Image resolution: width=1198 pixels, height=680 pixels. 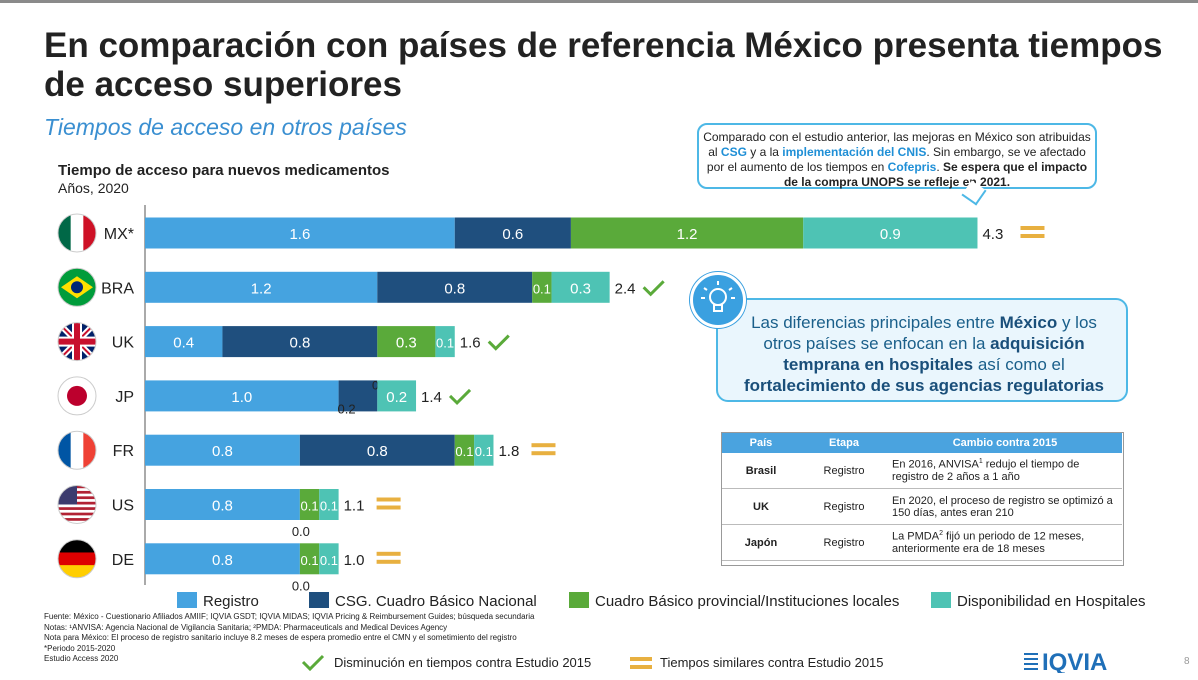 I want to click on data-label: 0.6, so click(x=512, y=234).